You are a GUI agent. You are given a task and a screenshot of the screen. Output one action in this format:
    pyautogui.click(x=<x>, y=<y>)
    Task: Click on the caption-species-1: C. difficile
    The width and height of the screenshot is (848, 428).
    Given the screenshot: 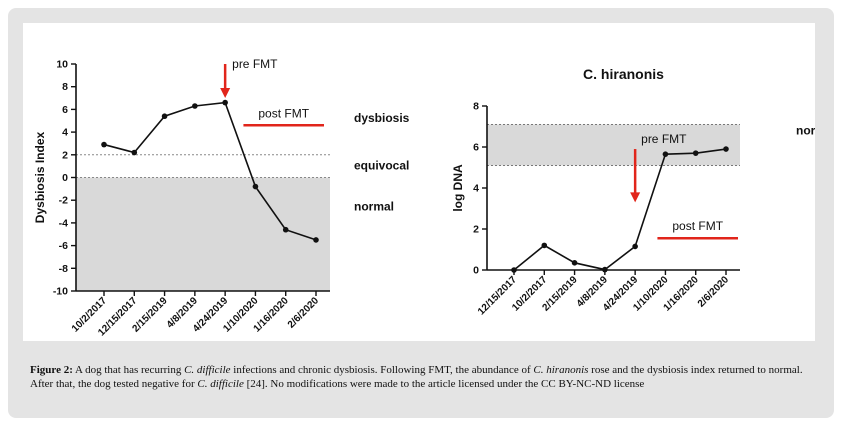 What is the action you would take?
    pyautogui.click(x=207, y=370)
    